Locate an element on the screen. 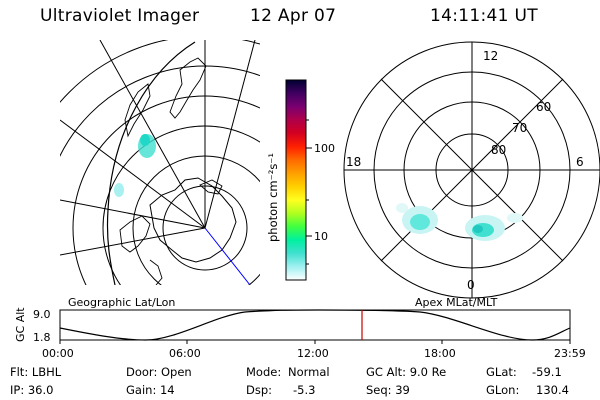  magnetic-map-label: Apex MLat/MLT is located at coordinates (456, 302).